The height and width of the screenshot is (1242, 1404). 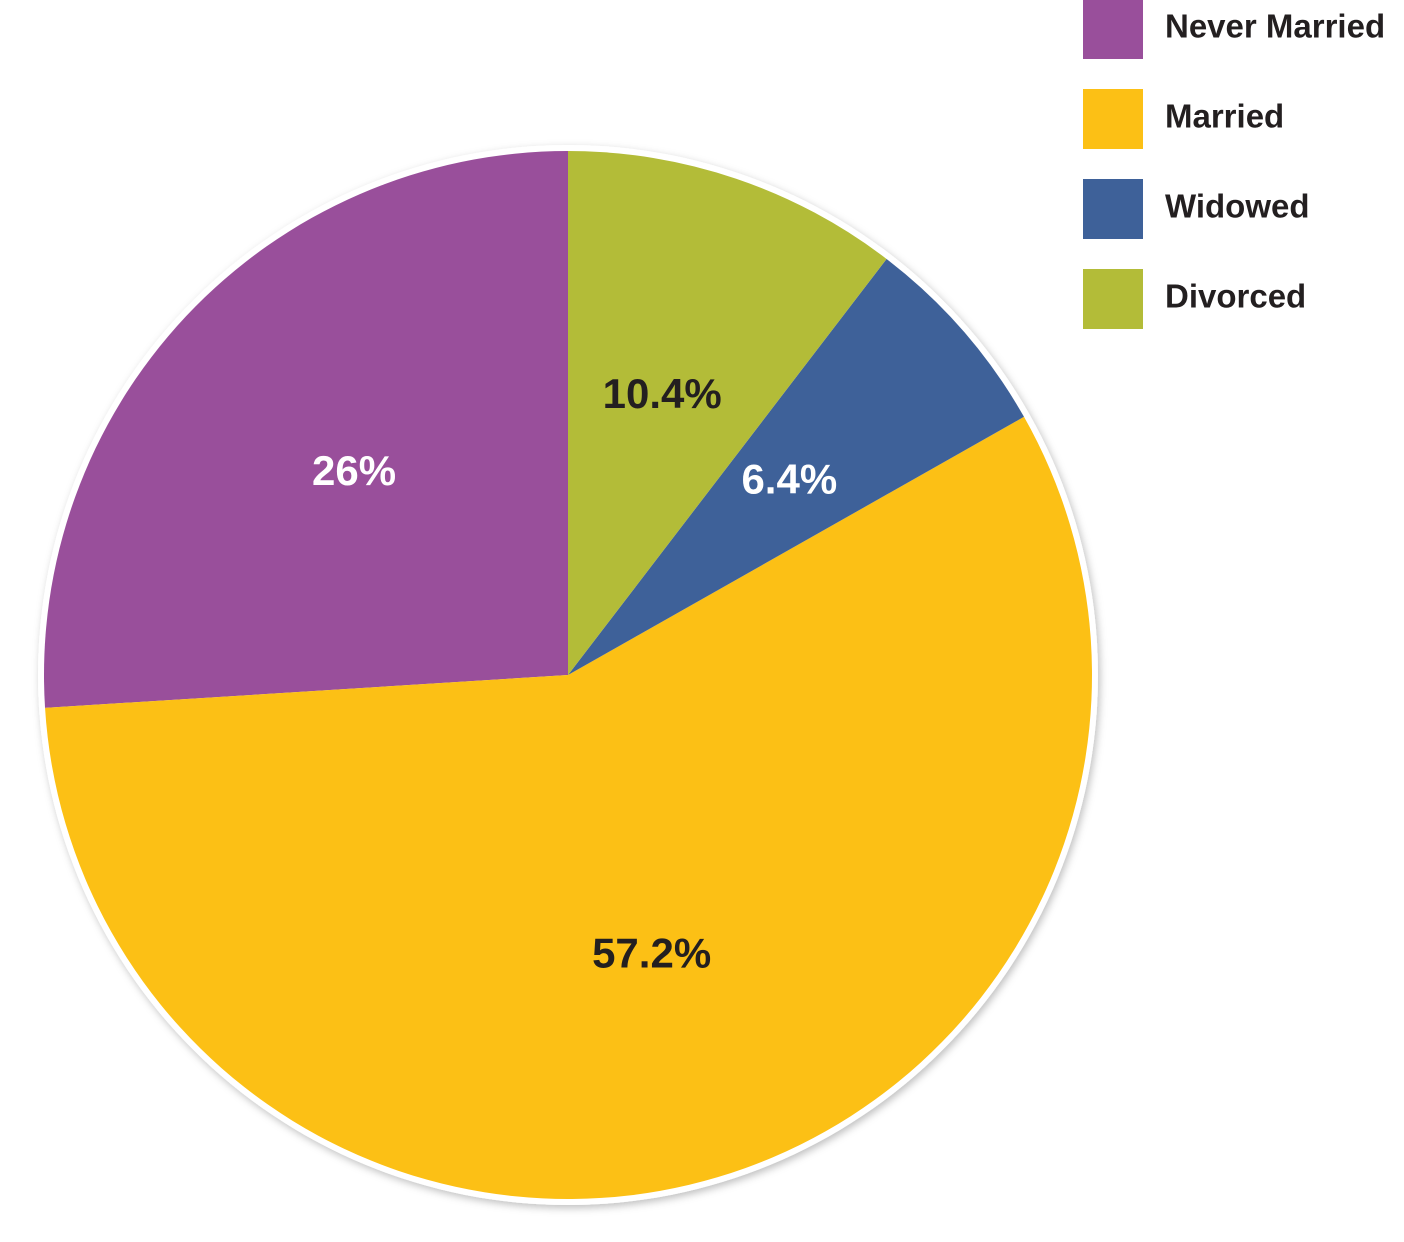 What do you see at coordinates (789, 478) in the screenshot?
I see `data-label: 6.4%` at bounding box center [789, 478].